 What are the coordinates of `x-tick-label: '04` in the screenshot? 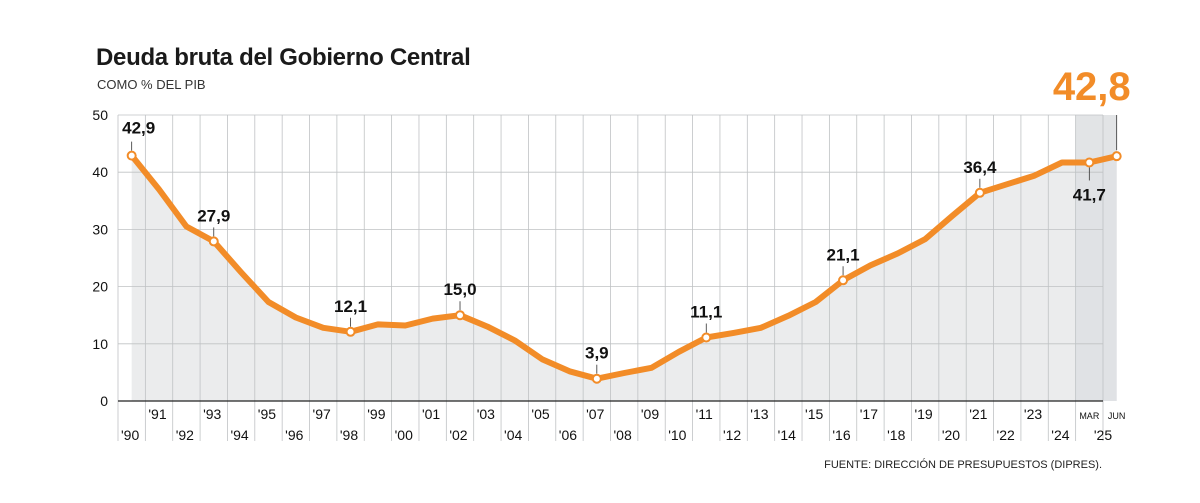 It's located at (513, 435).